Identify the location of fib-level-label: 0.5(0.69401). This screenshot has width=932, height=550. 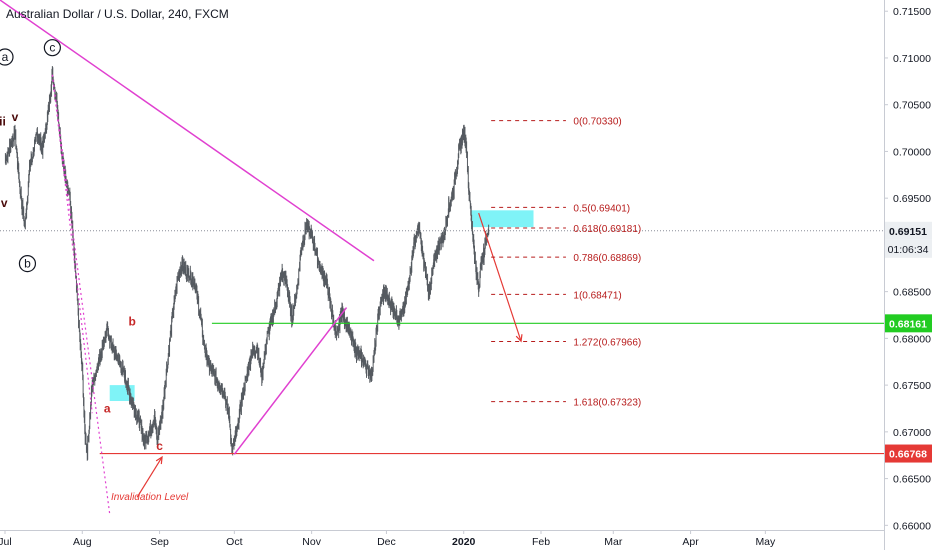
(601, 208).